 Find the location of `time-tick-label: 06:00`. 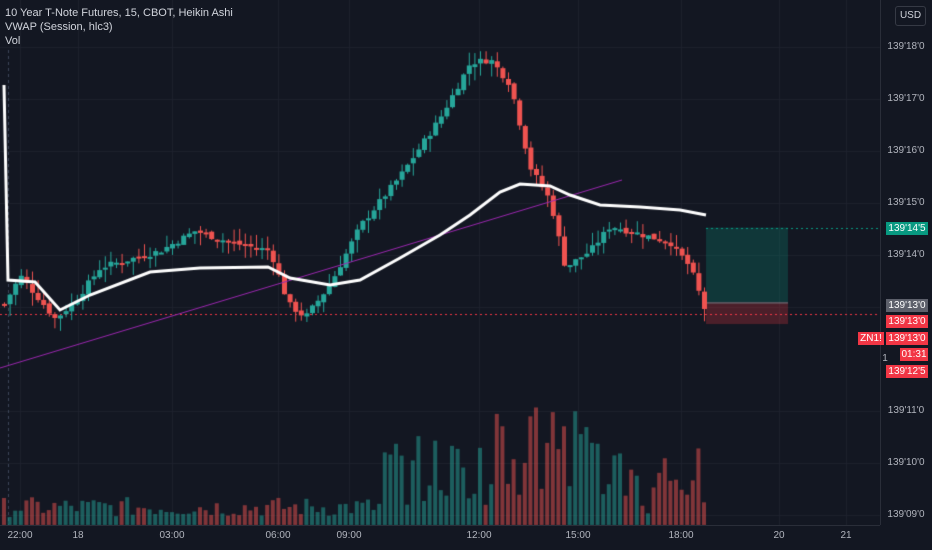

time-tick-label: 06:00 is located at coordinates (278, 535).